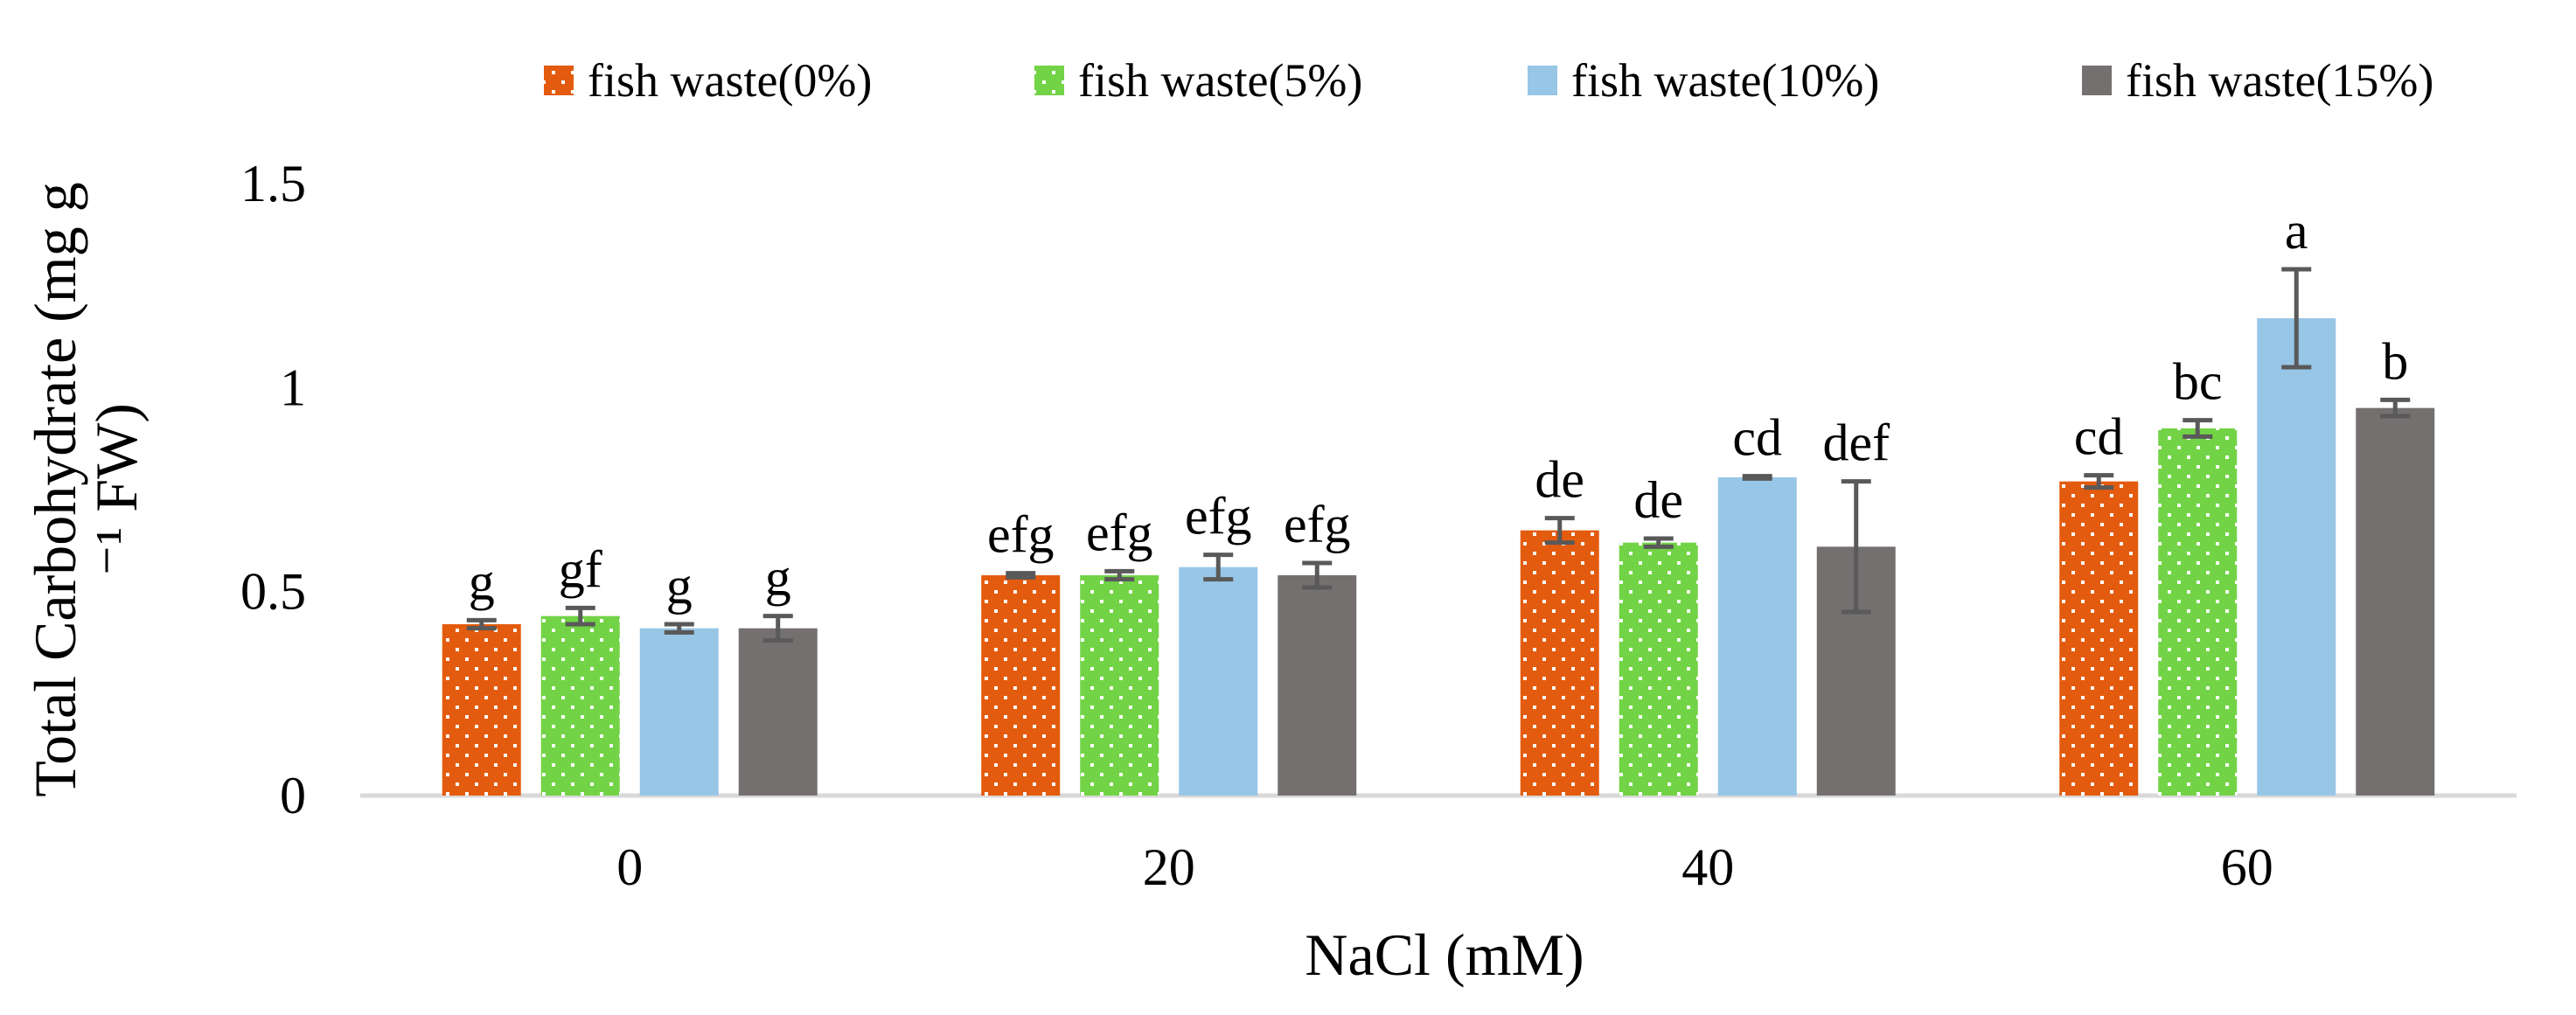 The width and height of the screenshot is (2576, 1015). Describe the element at coordinates (273, 183) in the screenshot. I see `y-tick-label: 1.5` at that location.